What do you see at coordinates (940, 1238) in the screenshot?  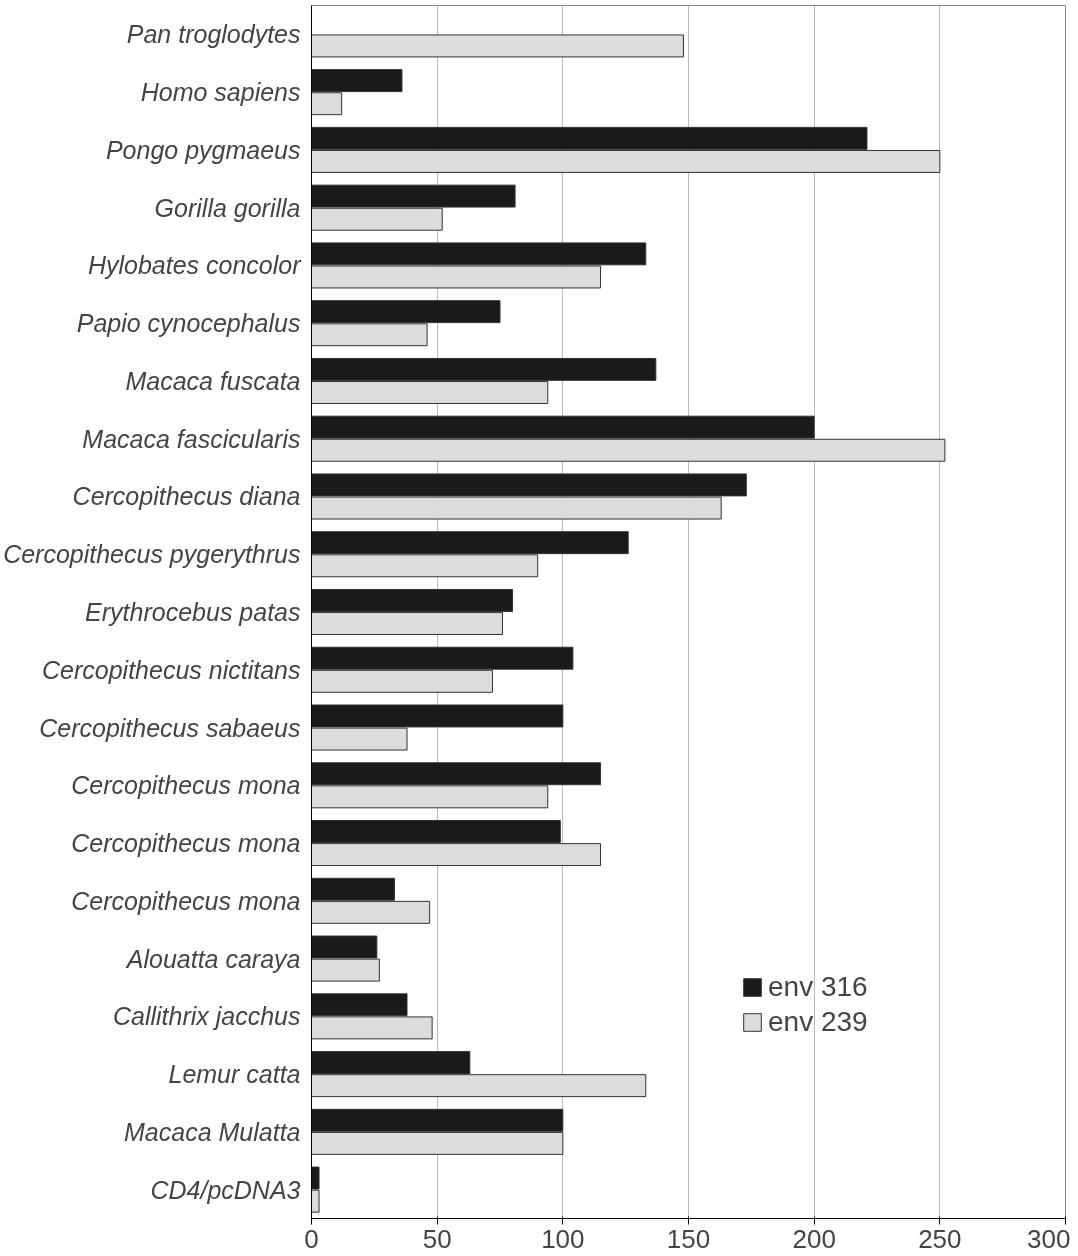 I see `x-tick-label: 250` at bounding box center [940, 1238].